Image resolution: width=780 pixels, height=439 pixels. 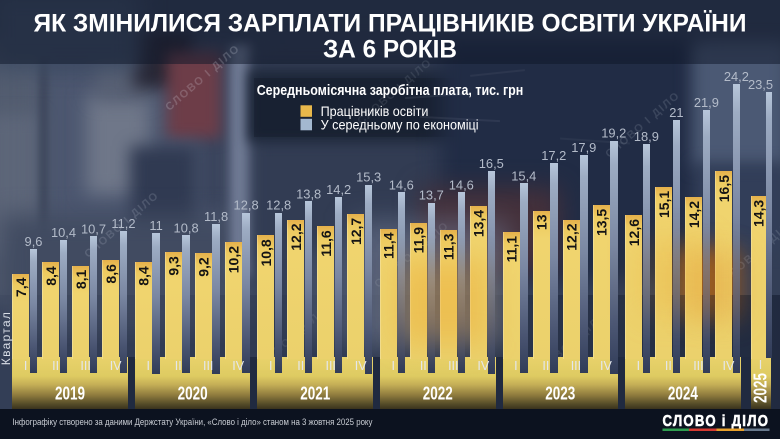 What do you see at coordinates (6, 338) in the screenshot?
I see `svg-text: Квартал` at bounding box center [6, 338].